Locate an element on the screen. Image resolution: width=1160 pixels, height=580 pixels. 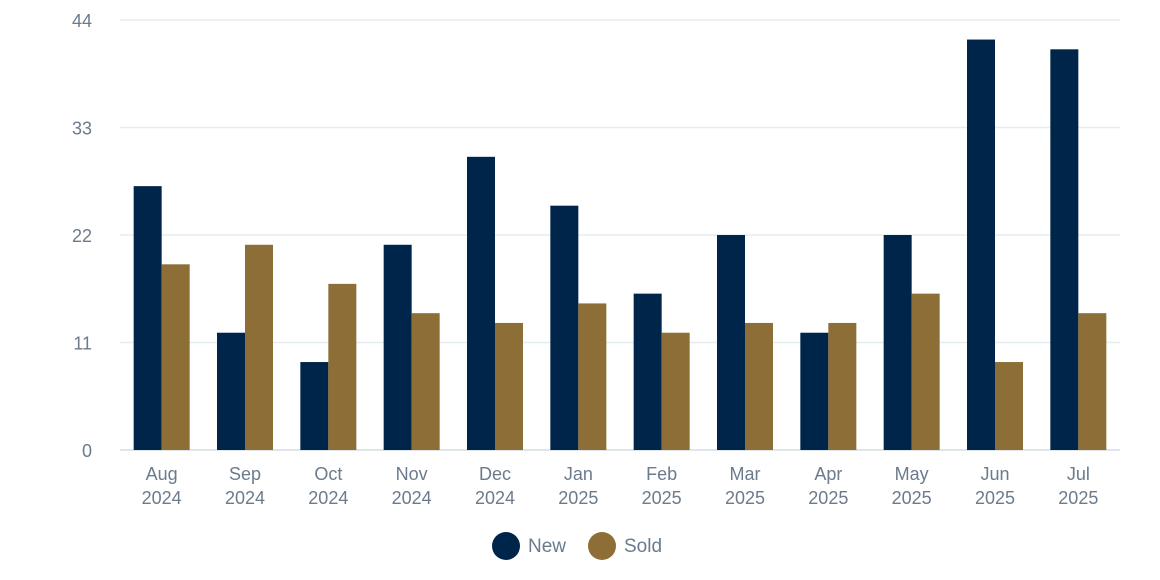
y-tick-label: 22 is located at coordinates (82, 236).